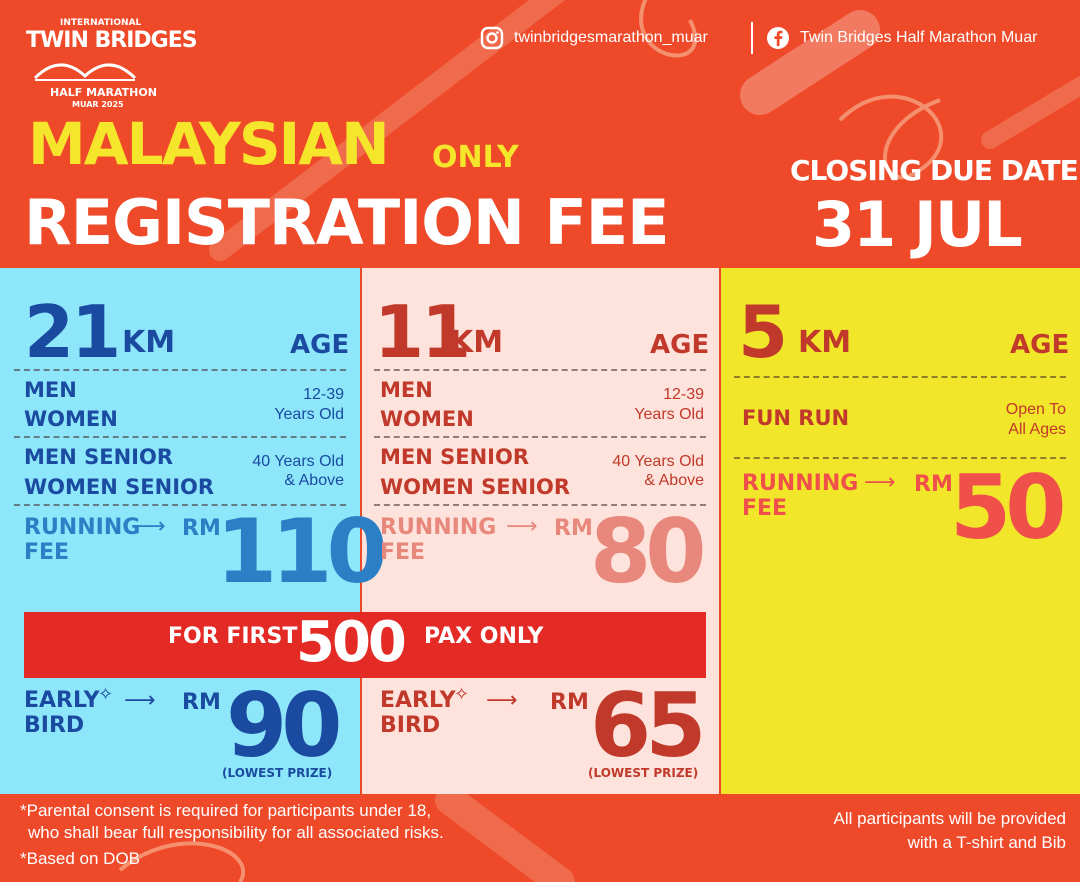 This screenshot has width=1080, height=882. What do you see at coordinates (986, 842) in the screenshot?
I see `footnote-tshirt-bib-2: with a T-shirt and Bib` at bounding box center [986, 842].